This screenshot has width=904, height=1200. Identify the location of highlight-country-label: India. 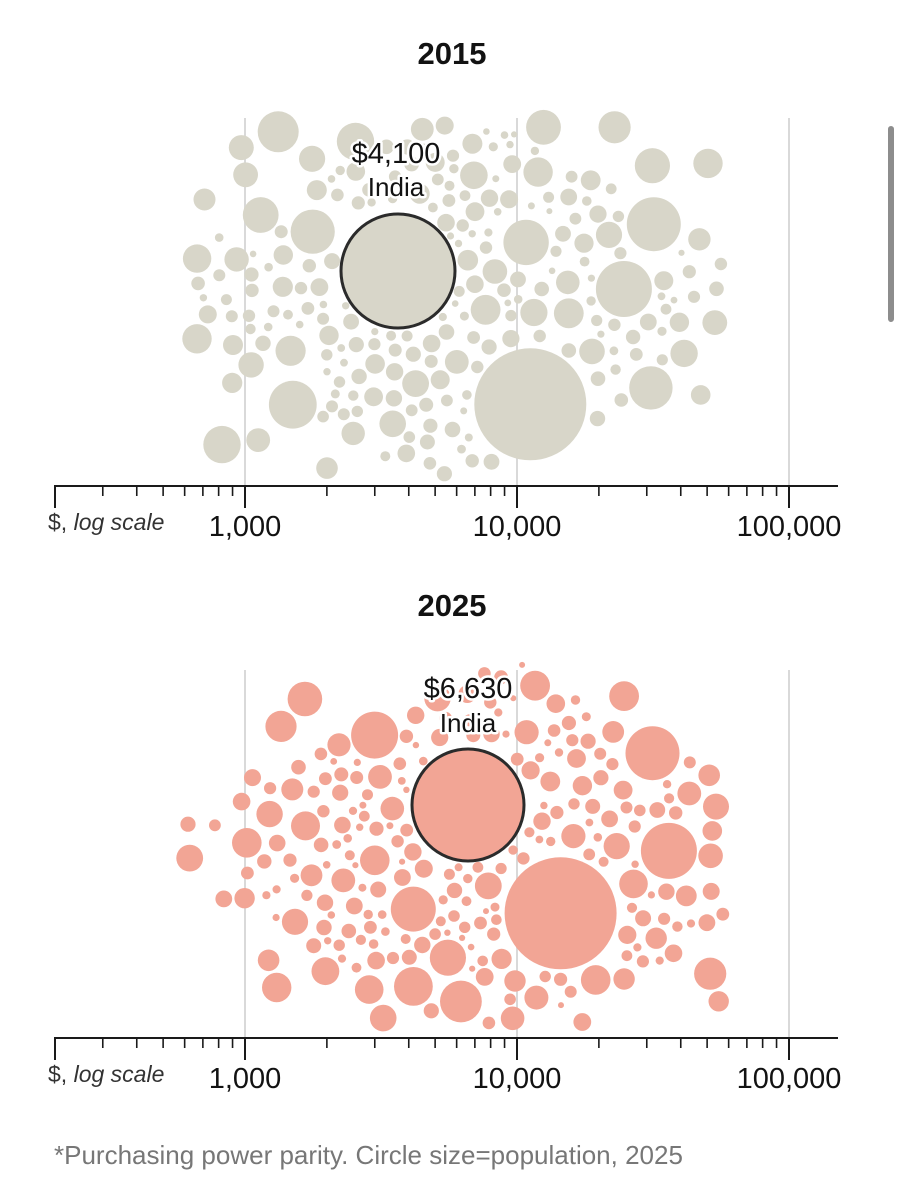
(468, 723).